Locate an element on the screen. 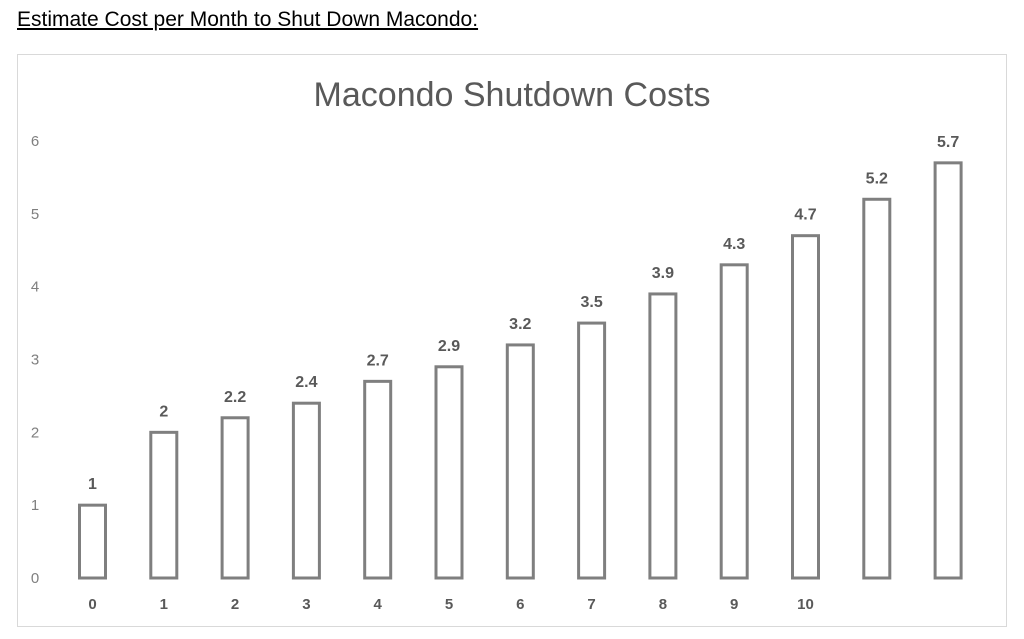 This screenshot has height=639, width=1024. y-axis-ticks: 0 1 2 3 4 5 6 is located at coordinates (35, 360).